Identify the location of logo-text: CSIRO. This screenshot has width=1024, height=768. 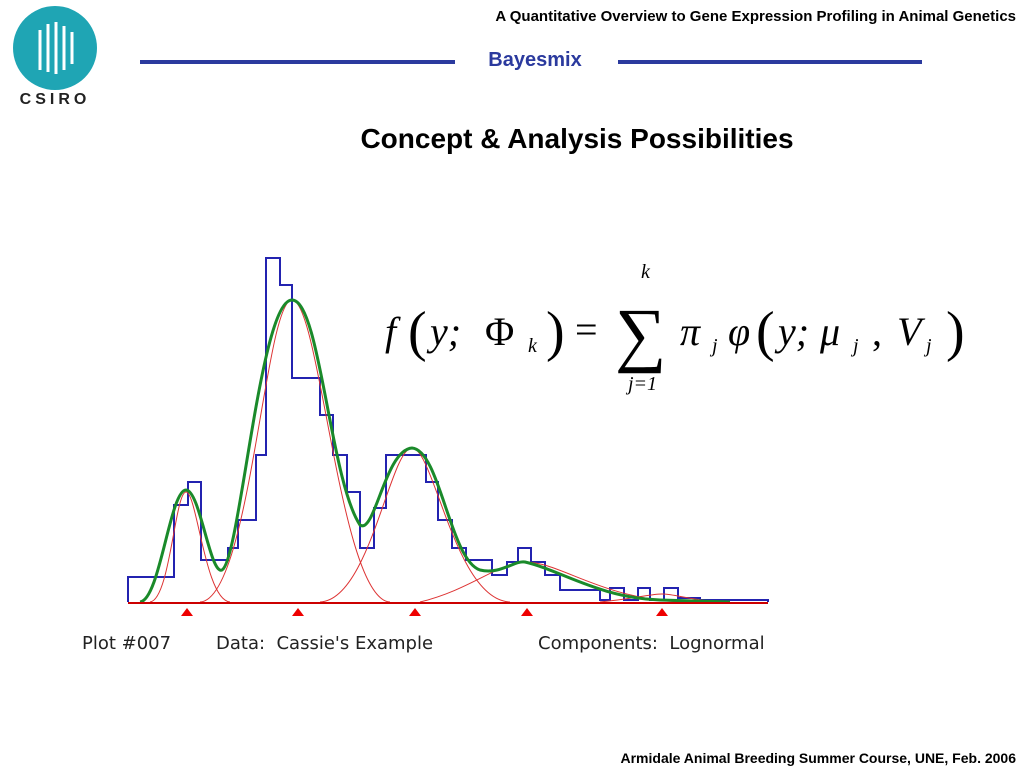
(55, 99).